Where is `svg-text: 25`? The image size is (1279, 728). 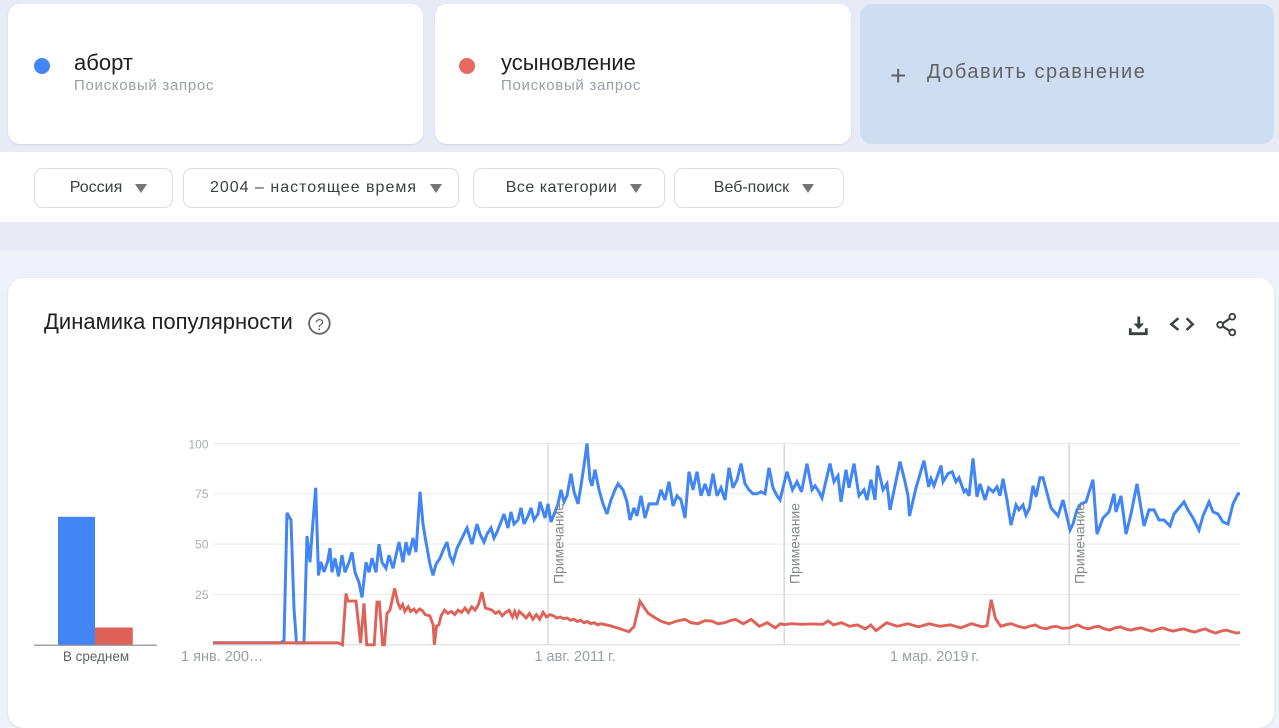 svg-text: 25 is located at coordinates (202, 595).